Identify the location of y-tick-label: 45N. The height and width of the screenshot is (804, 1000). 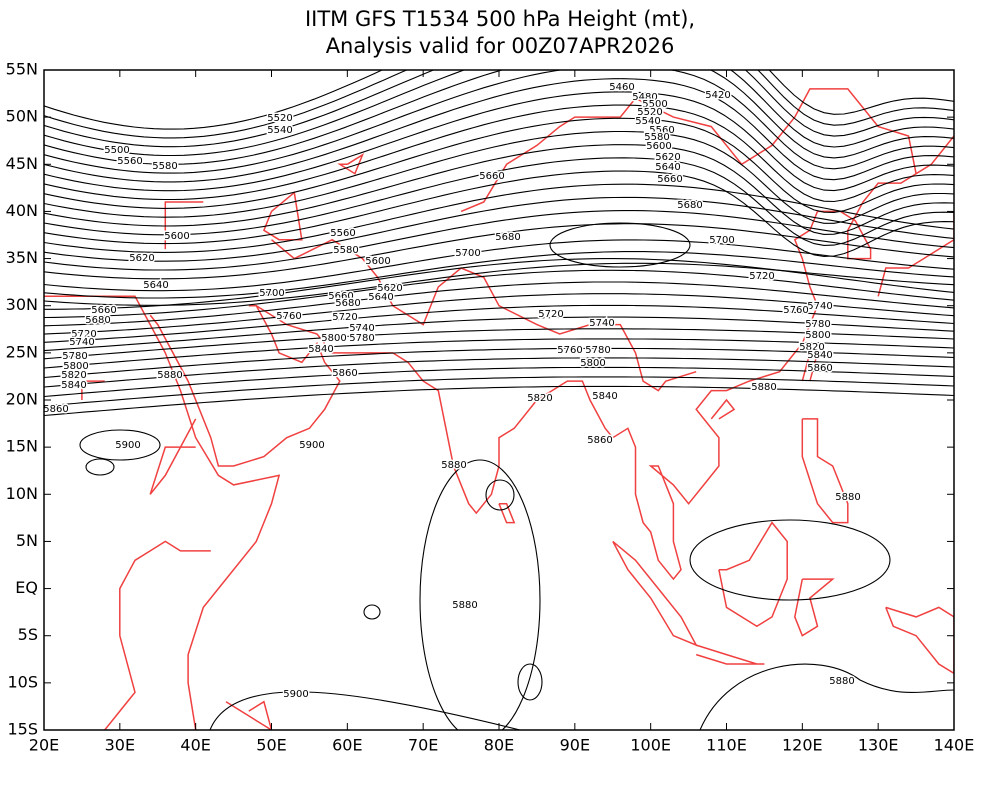
(22, 163).